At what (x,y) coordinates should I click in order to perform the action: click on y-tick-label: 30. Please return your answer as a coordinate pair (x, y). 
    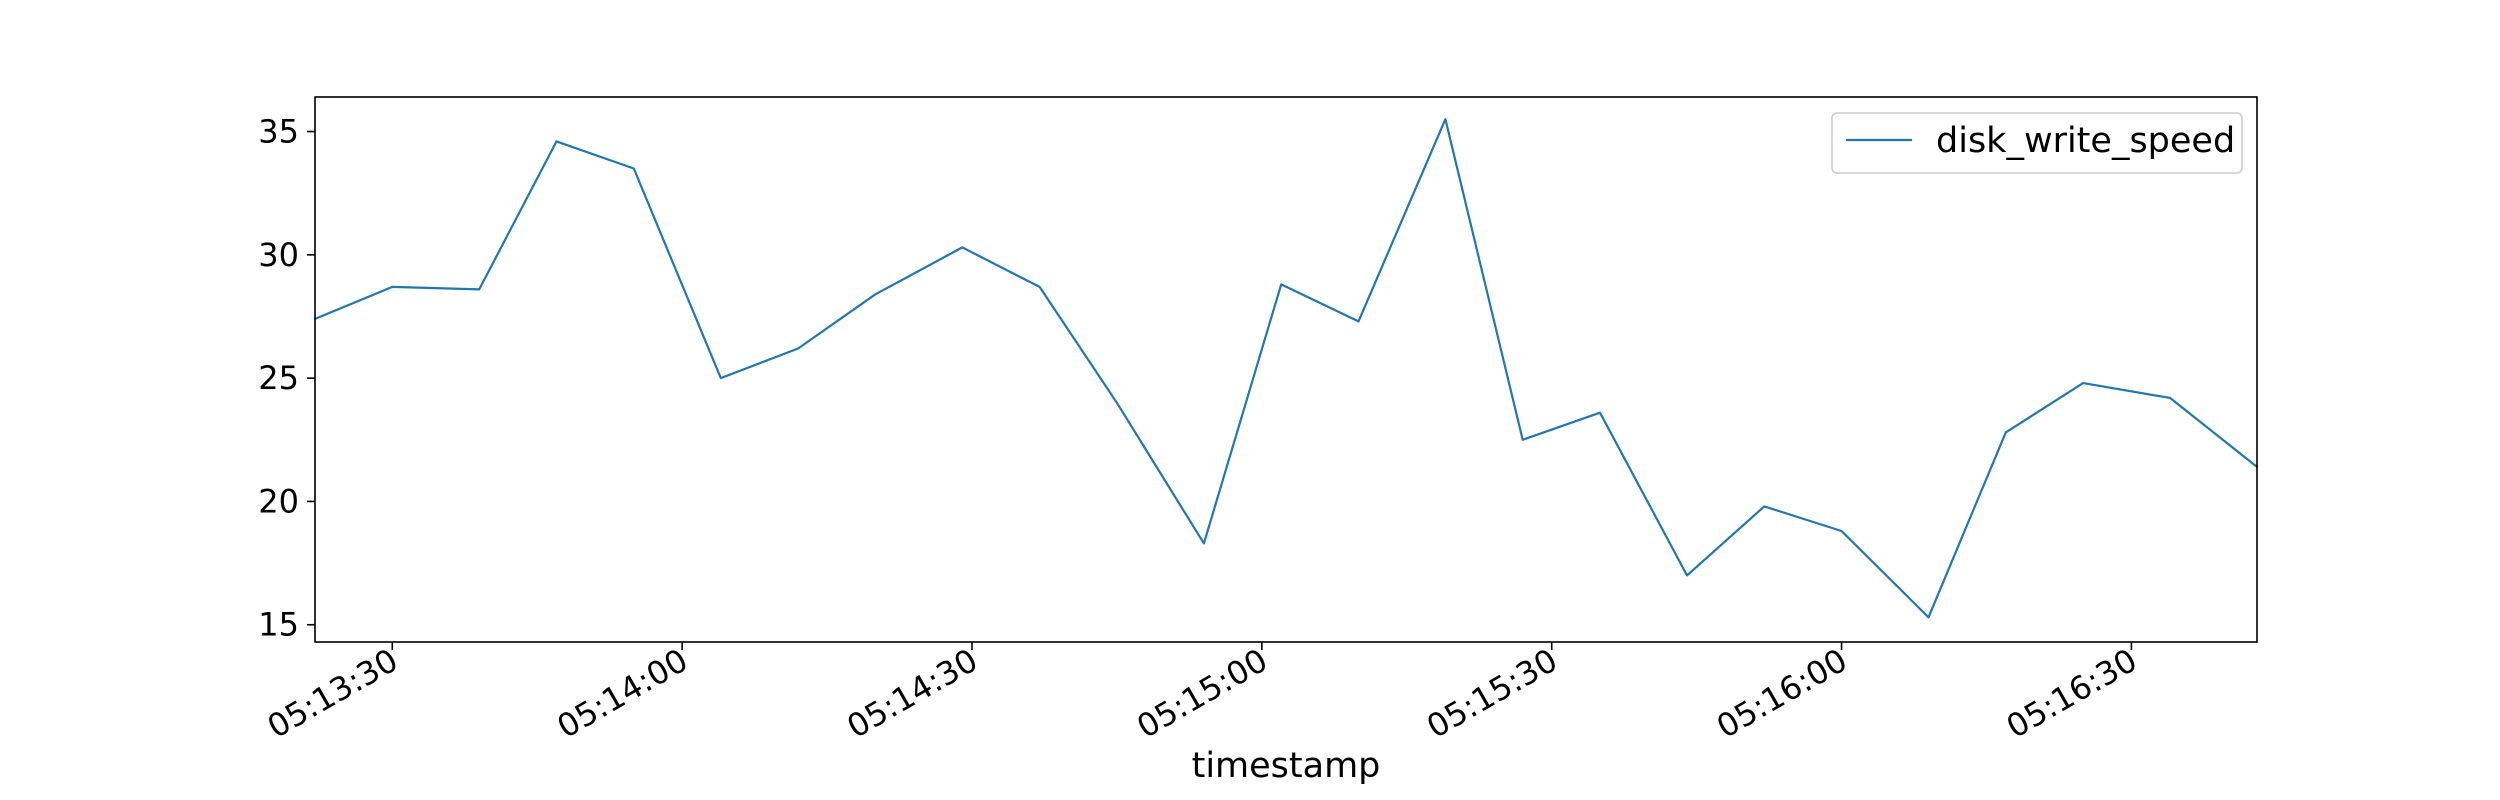
    Looking at the image, I should click on (278, 255).